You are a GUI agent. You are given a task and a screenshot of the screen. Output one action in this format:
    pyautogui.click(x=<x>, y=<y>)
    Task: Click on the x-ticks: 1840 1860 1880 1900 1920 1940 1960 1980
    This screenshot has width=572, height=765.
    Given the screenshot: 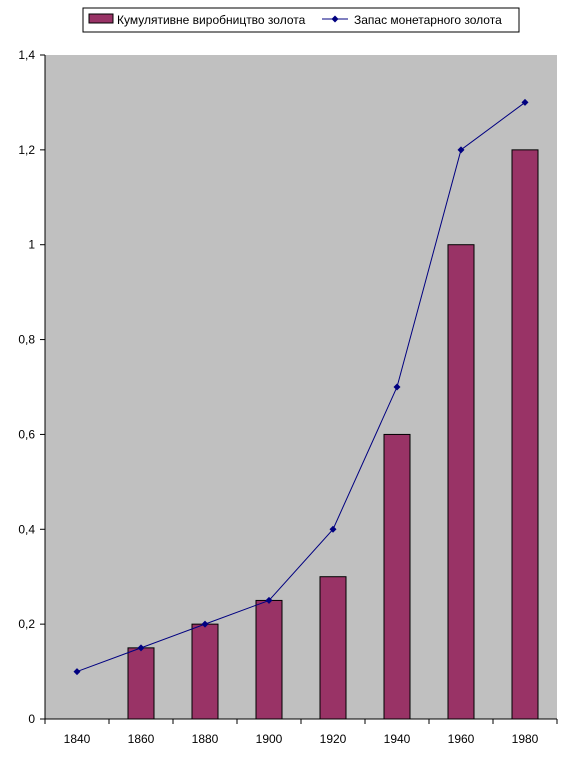 What is the action you would take?
    pyautogui.click(x=301, y=732)
    